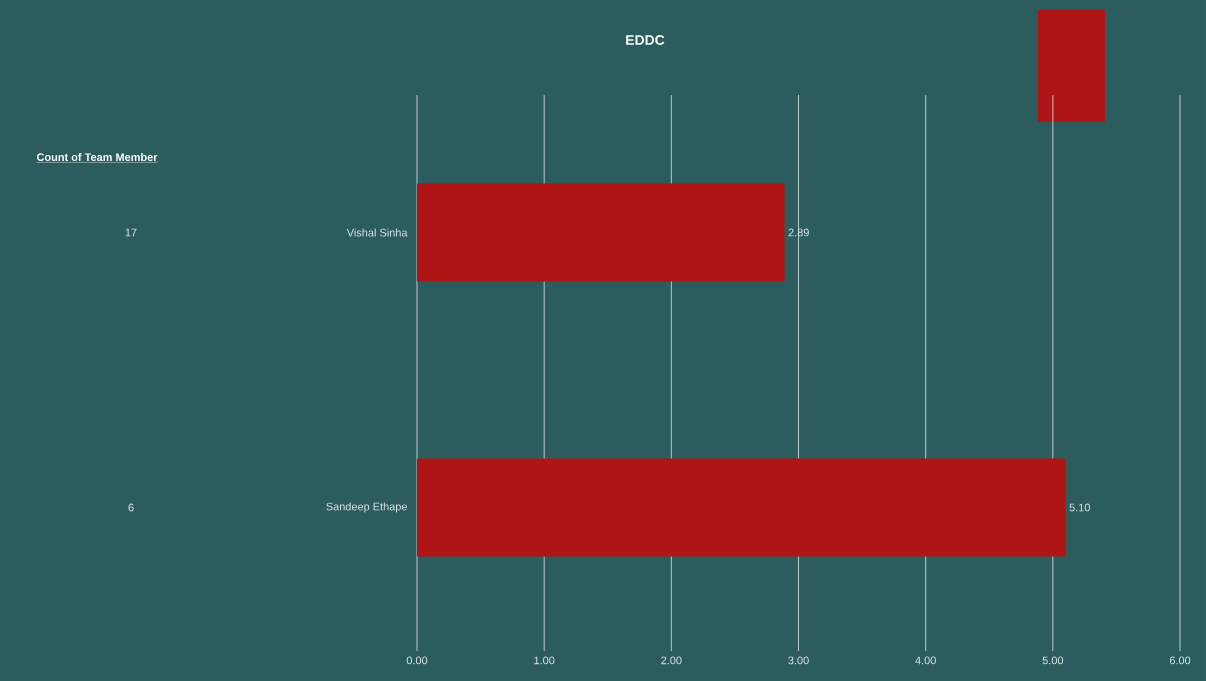  Describe the element at coordinates (798, 660) in the screenshot. I see `x-tick-label: 3.00` at that location.